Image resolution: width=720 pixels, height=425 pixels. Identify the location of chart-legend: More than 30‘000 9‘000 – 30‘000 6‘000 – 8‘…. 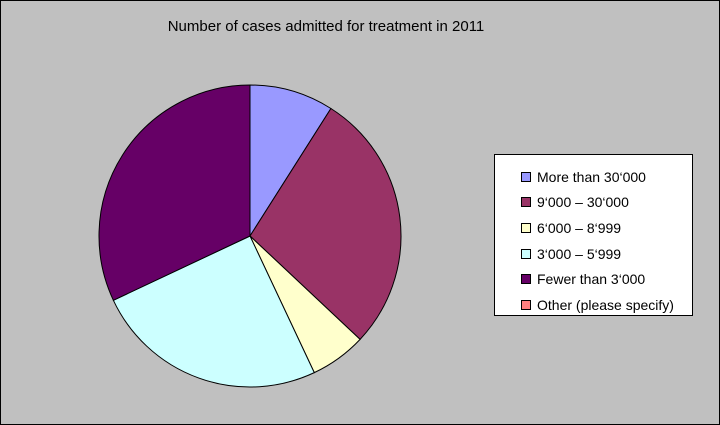
(593, 235).